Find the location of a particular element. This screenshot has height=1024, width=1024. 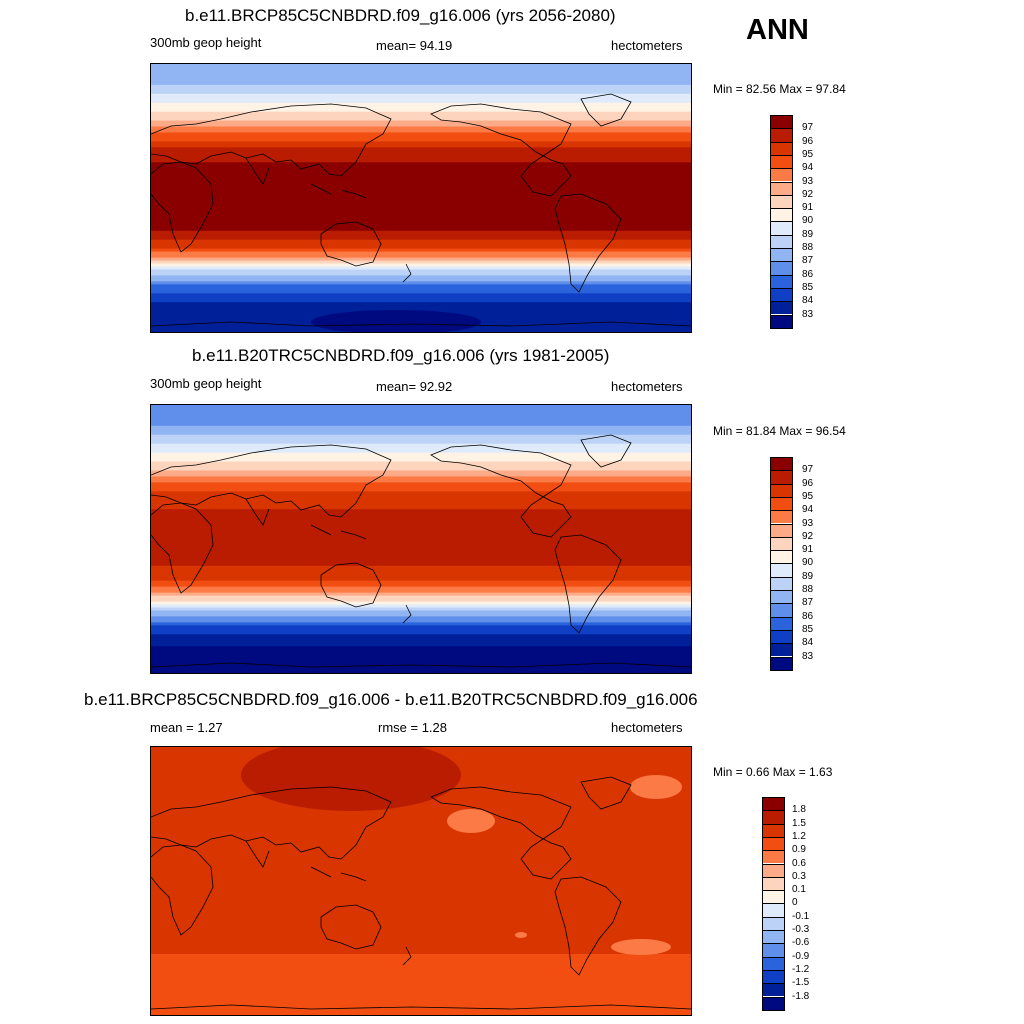

panel2-minmax: Min = 81.84 Max = 96.54 is located at coordinates (779, 431).